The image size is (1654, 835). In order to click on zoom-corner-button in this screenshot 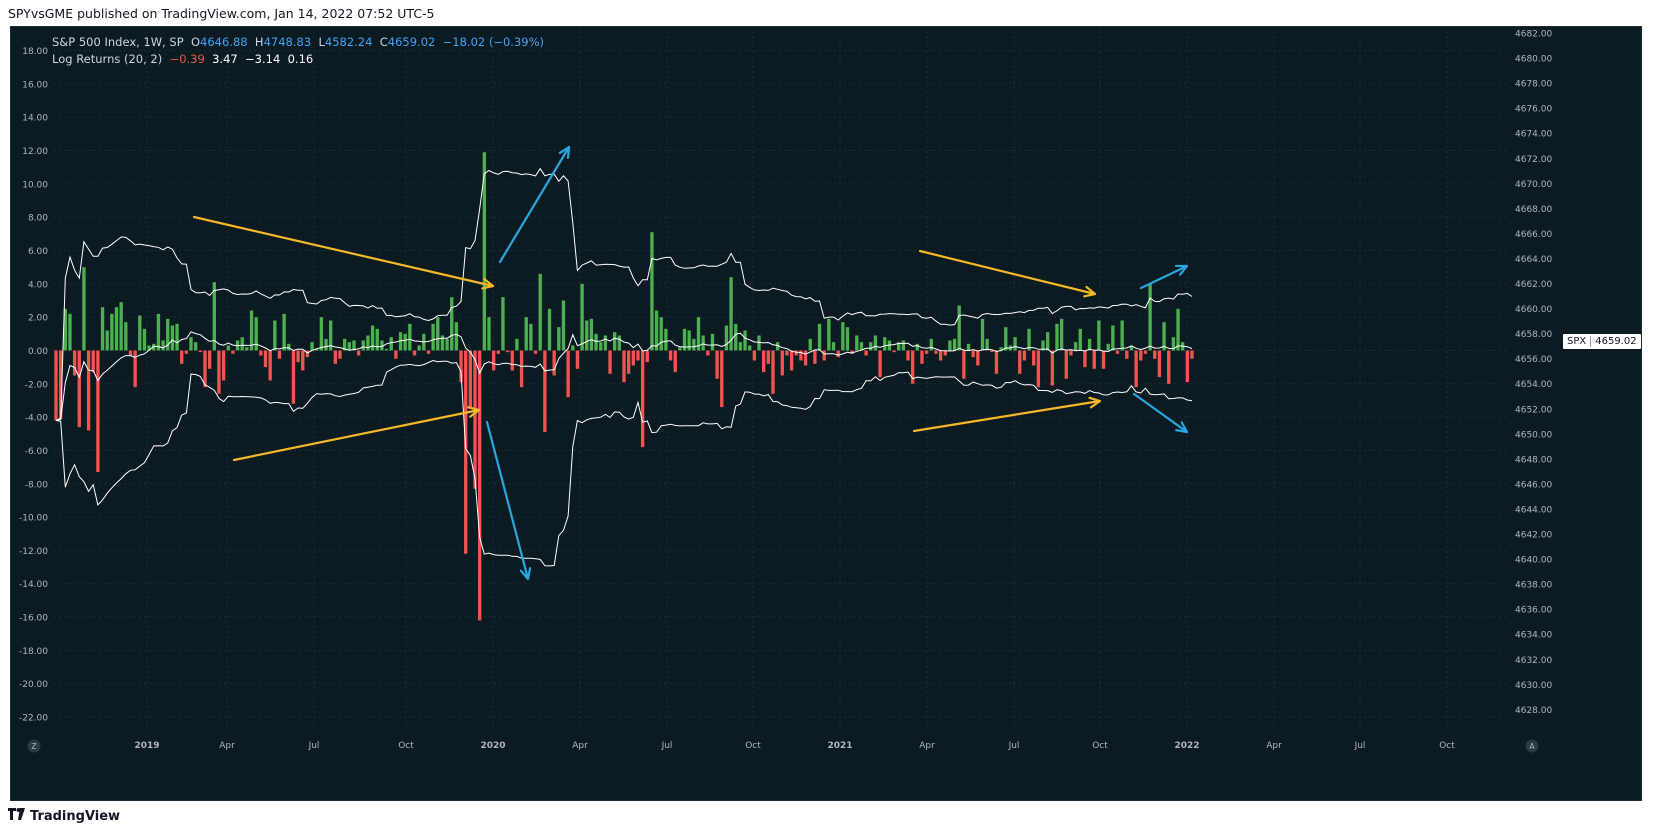, I will do `click(34, 746)`.